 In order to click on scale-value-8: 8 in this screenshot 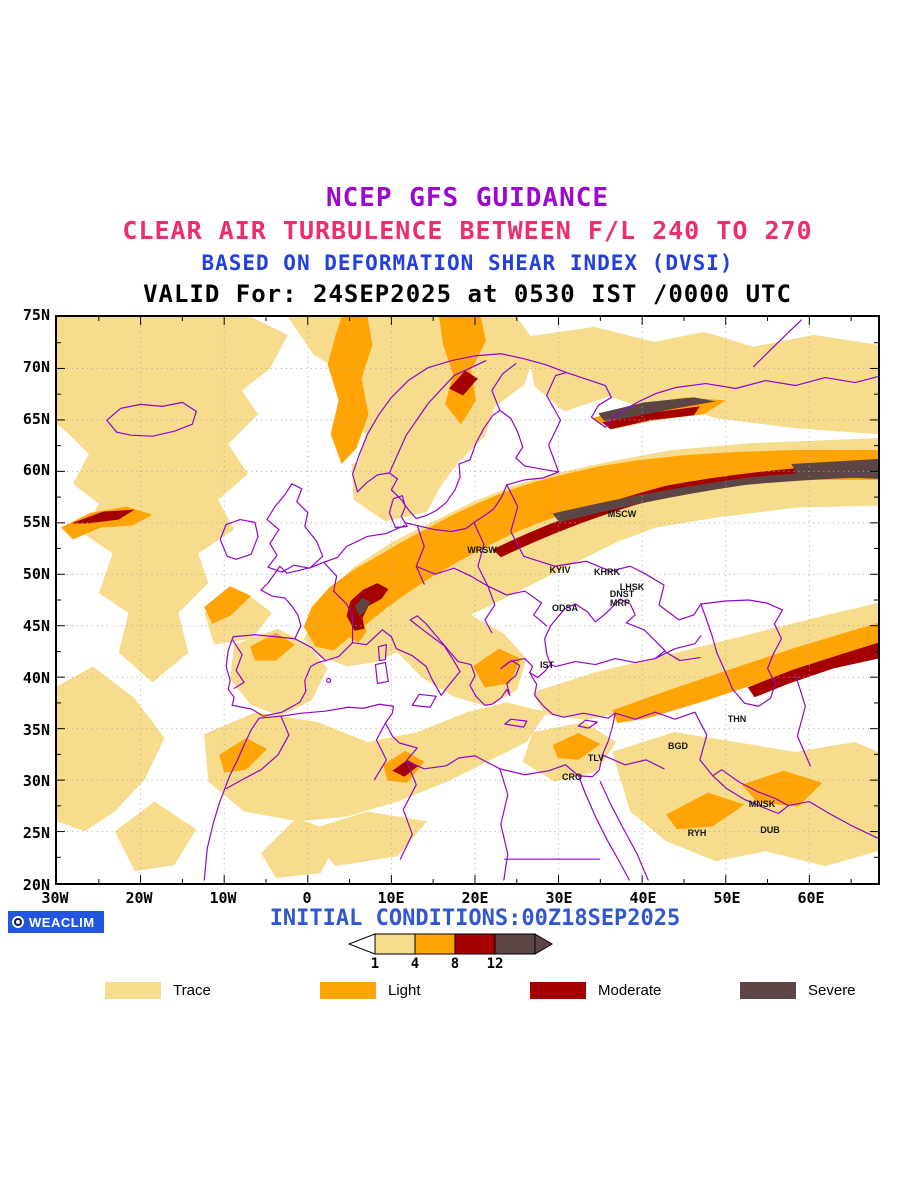, I will do `click(455, 964)`.